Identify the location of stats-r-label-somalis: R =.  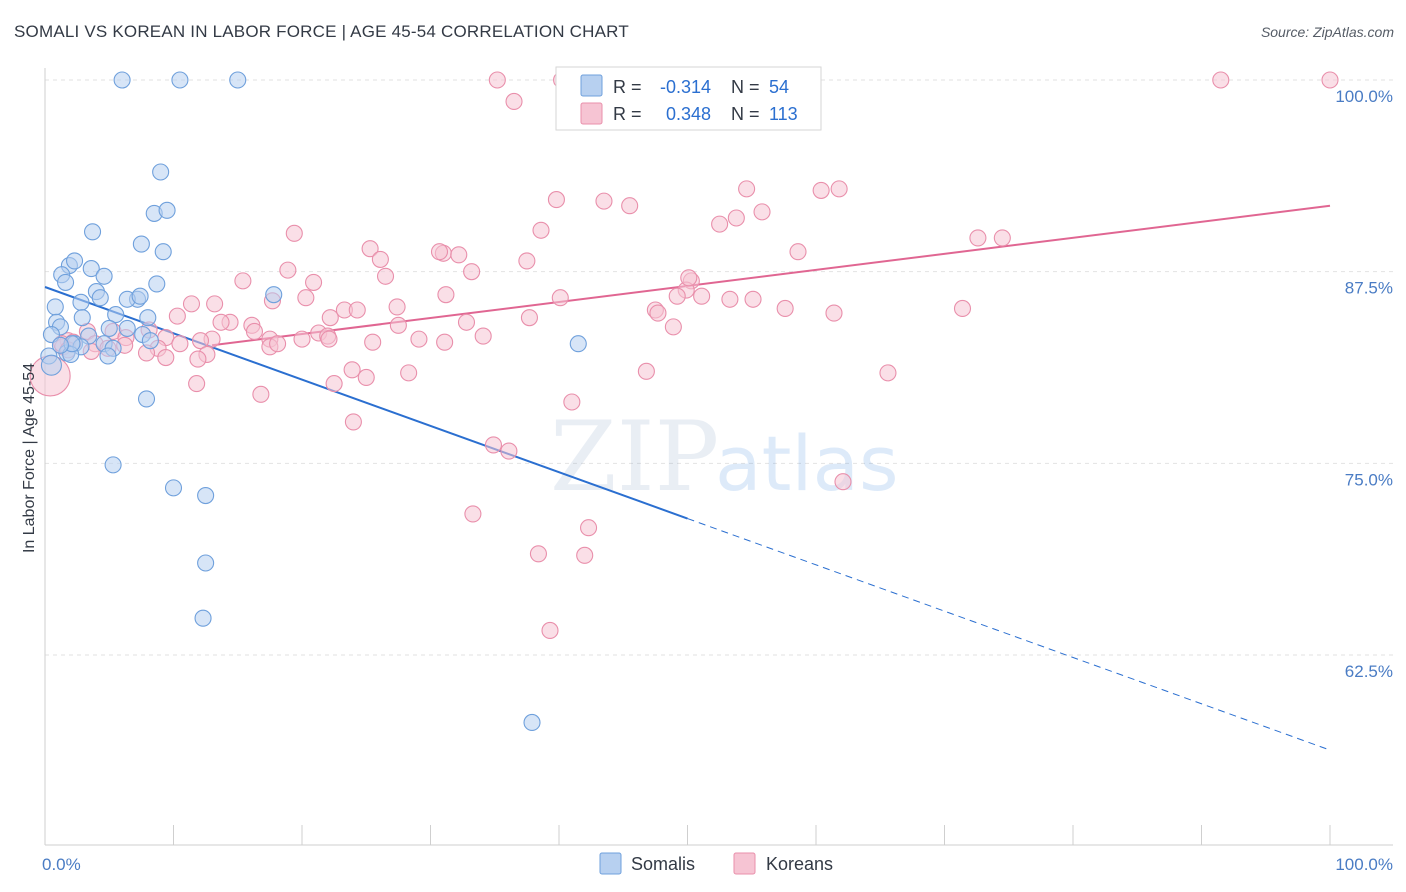
(627, 87).